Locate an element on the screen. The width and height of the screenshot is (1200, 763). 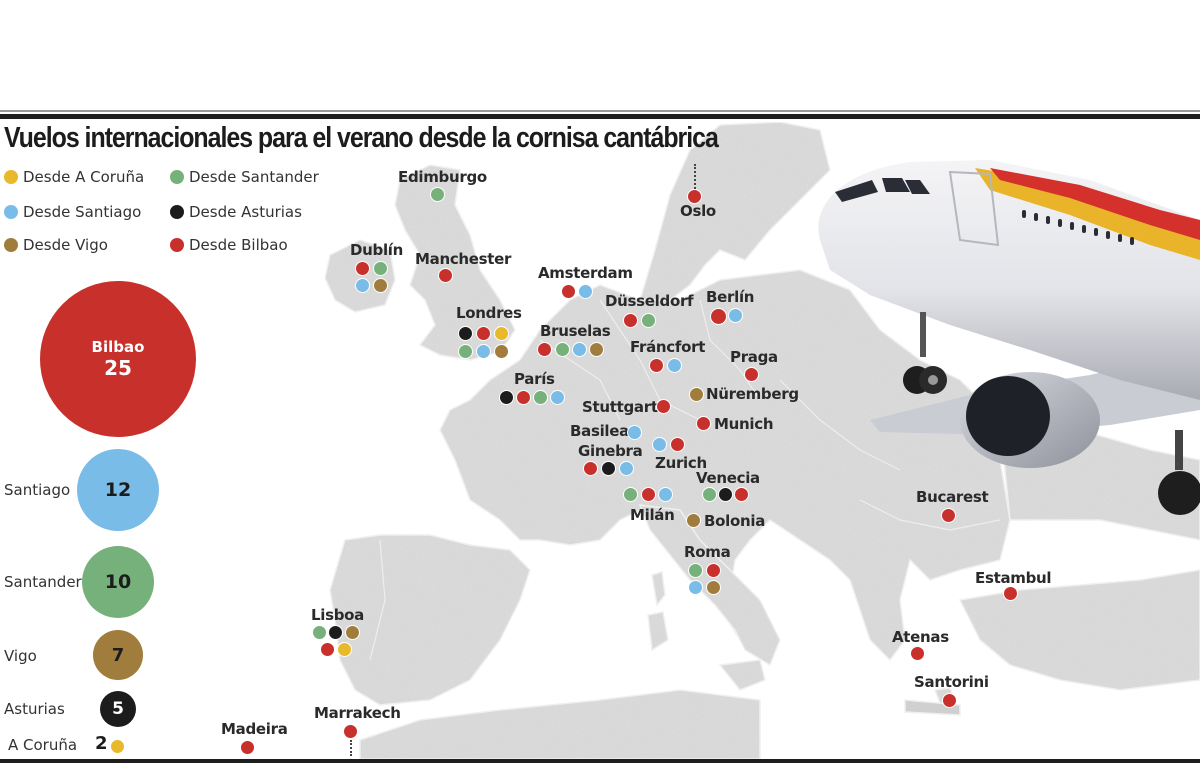
city-label-estambul: Estambul is located at coordinates (1013, 578).